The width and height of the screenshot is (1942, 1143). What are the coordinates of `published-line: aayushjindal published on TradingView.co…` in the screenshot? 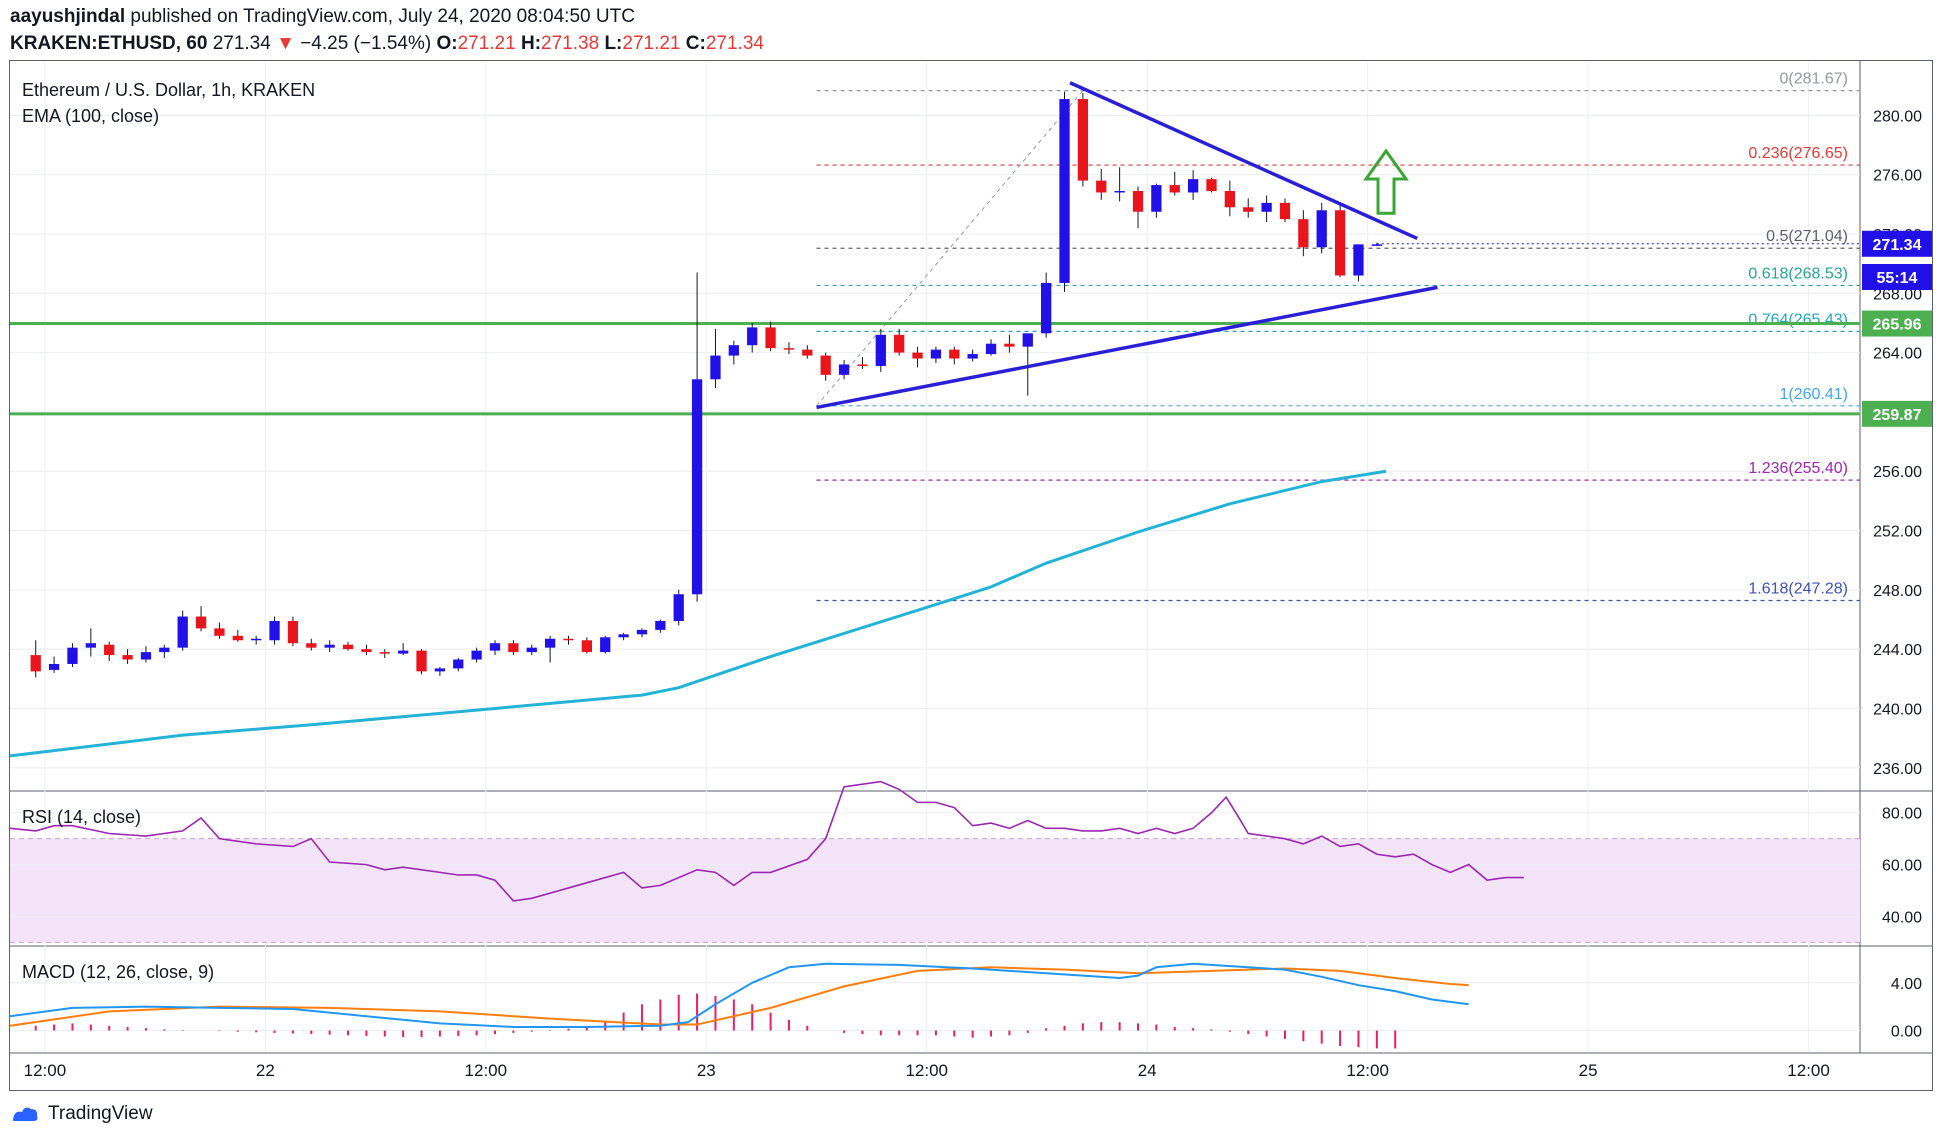 It's located at (322, 17).